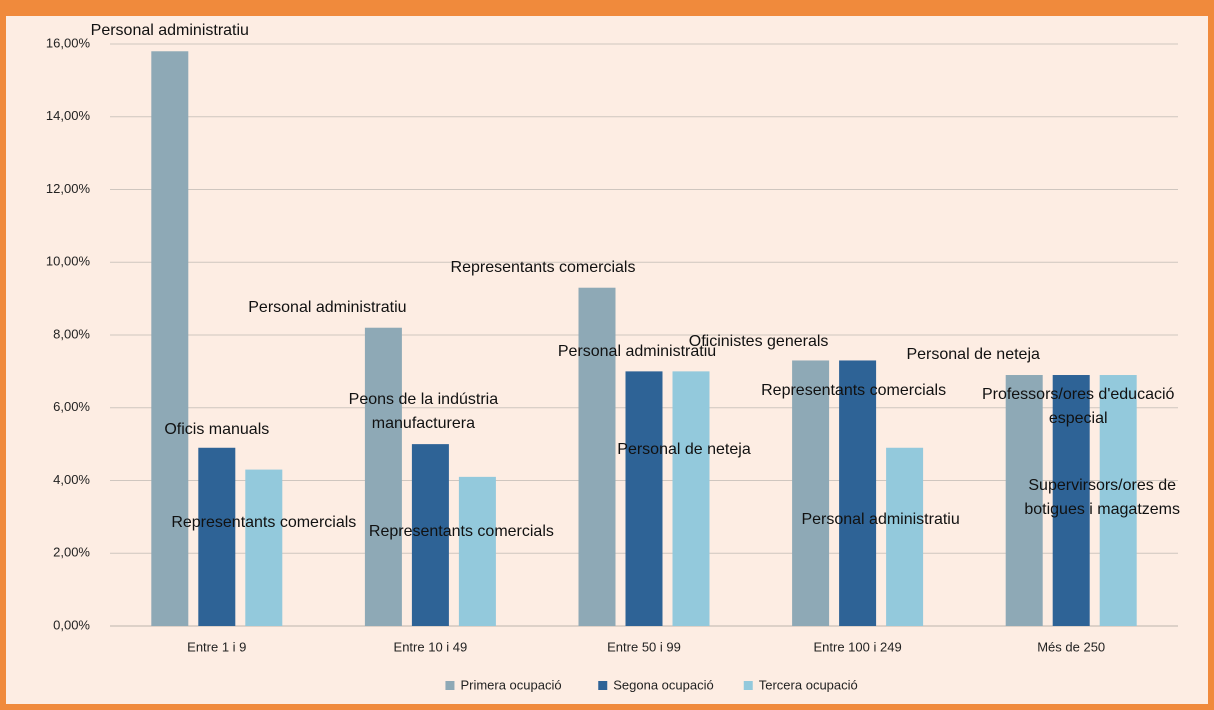 The width and height of the screenshot is (1214, 710). Describe the element at coordinates (758, 341) in the screenshot. I see `data-label: Oficinistes generals` at that location.